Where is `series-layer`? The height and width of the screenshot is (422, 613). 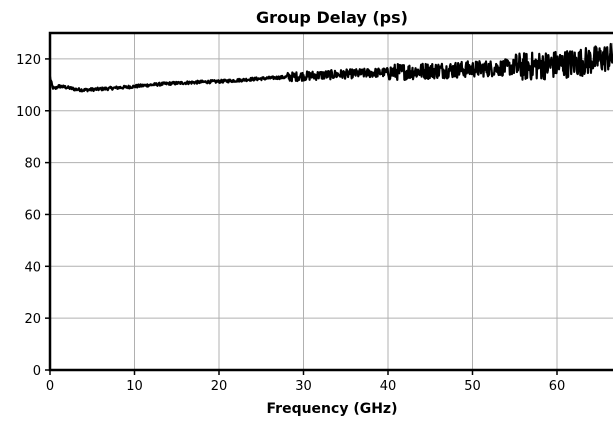
series-layer is located at coordinates (330, 67).